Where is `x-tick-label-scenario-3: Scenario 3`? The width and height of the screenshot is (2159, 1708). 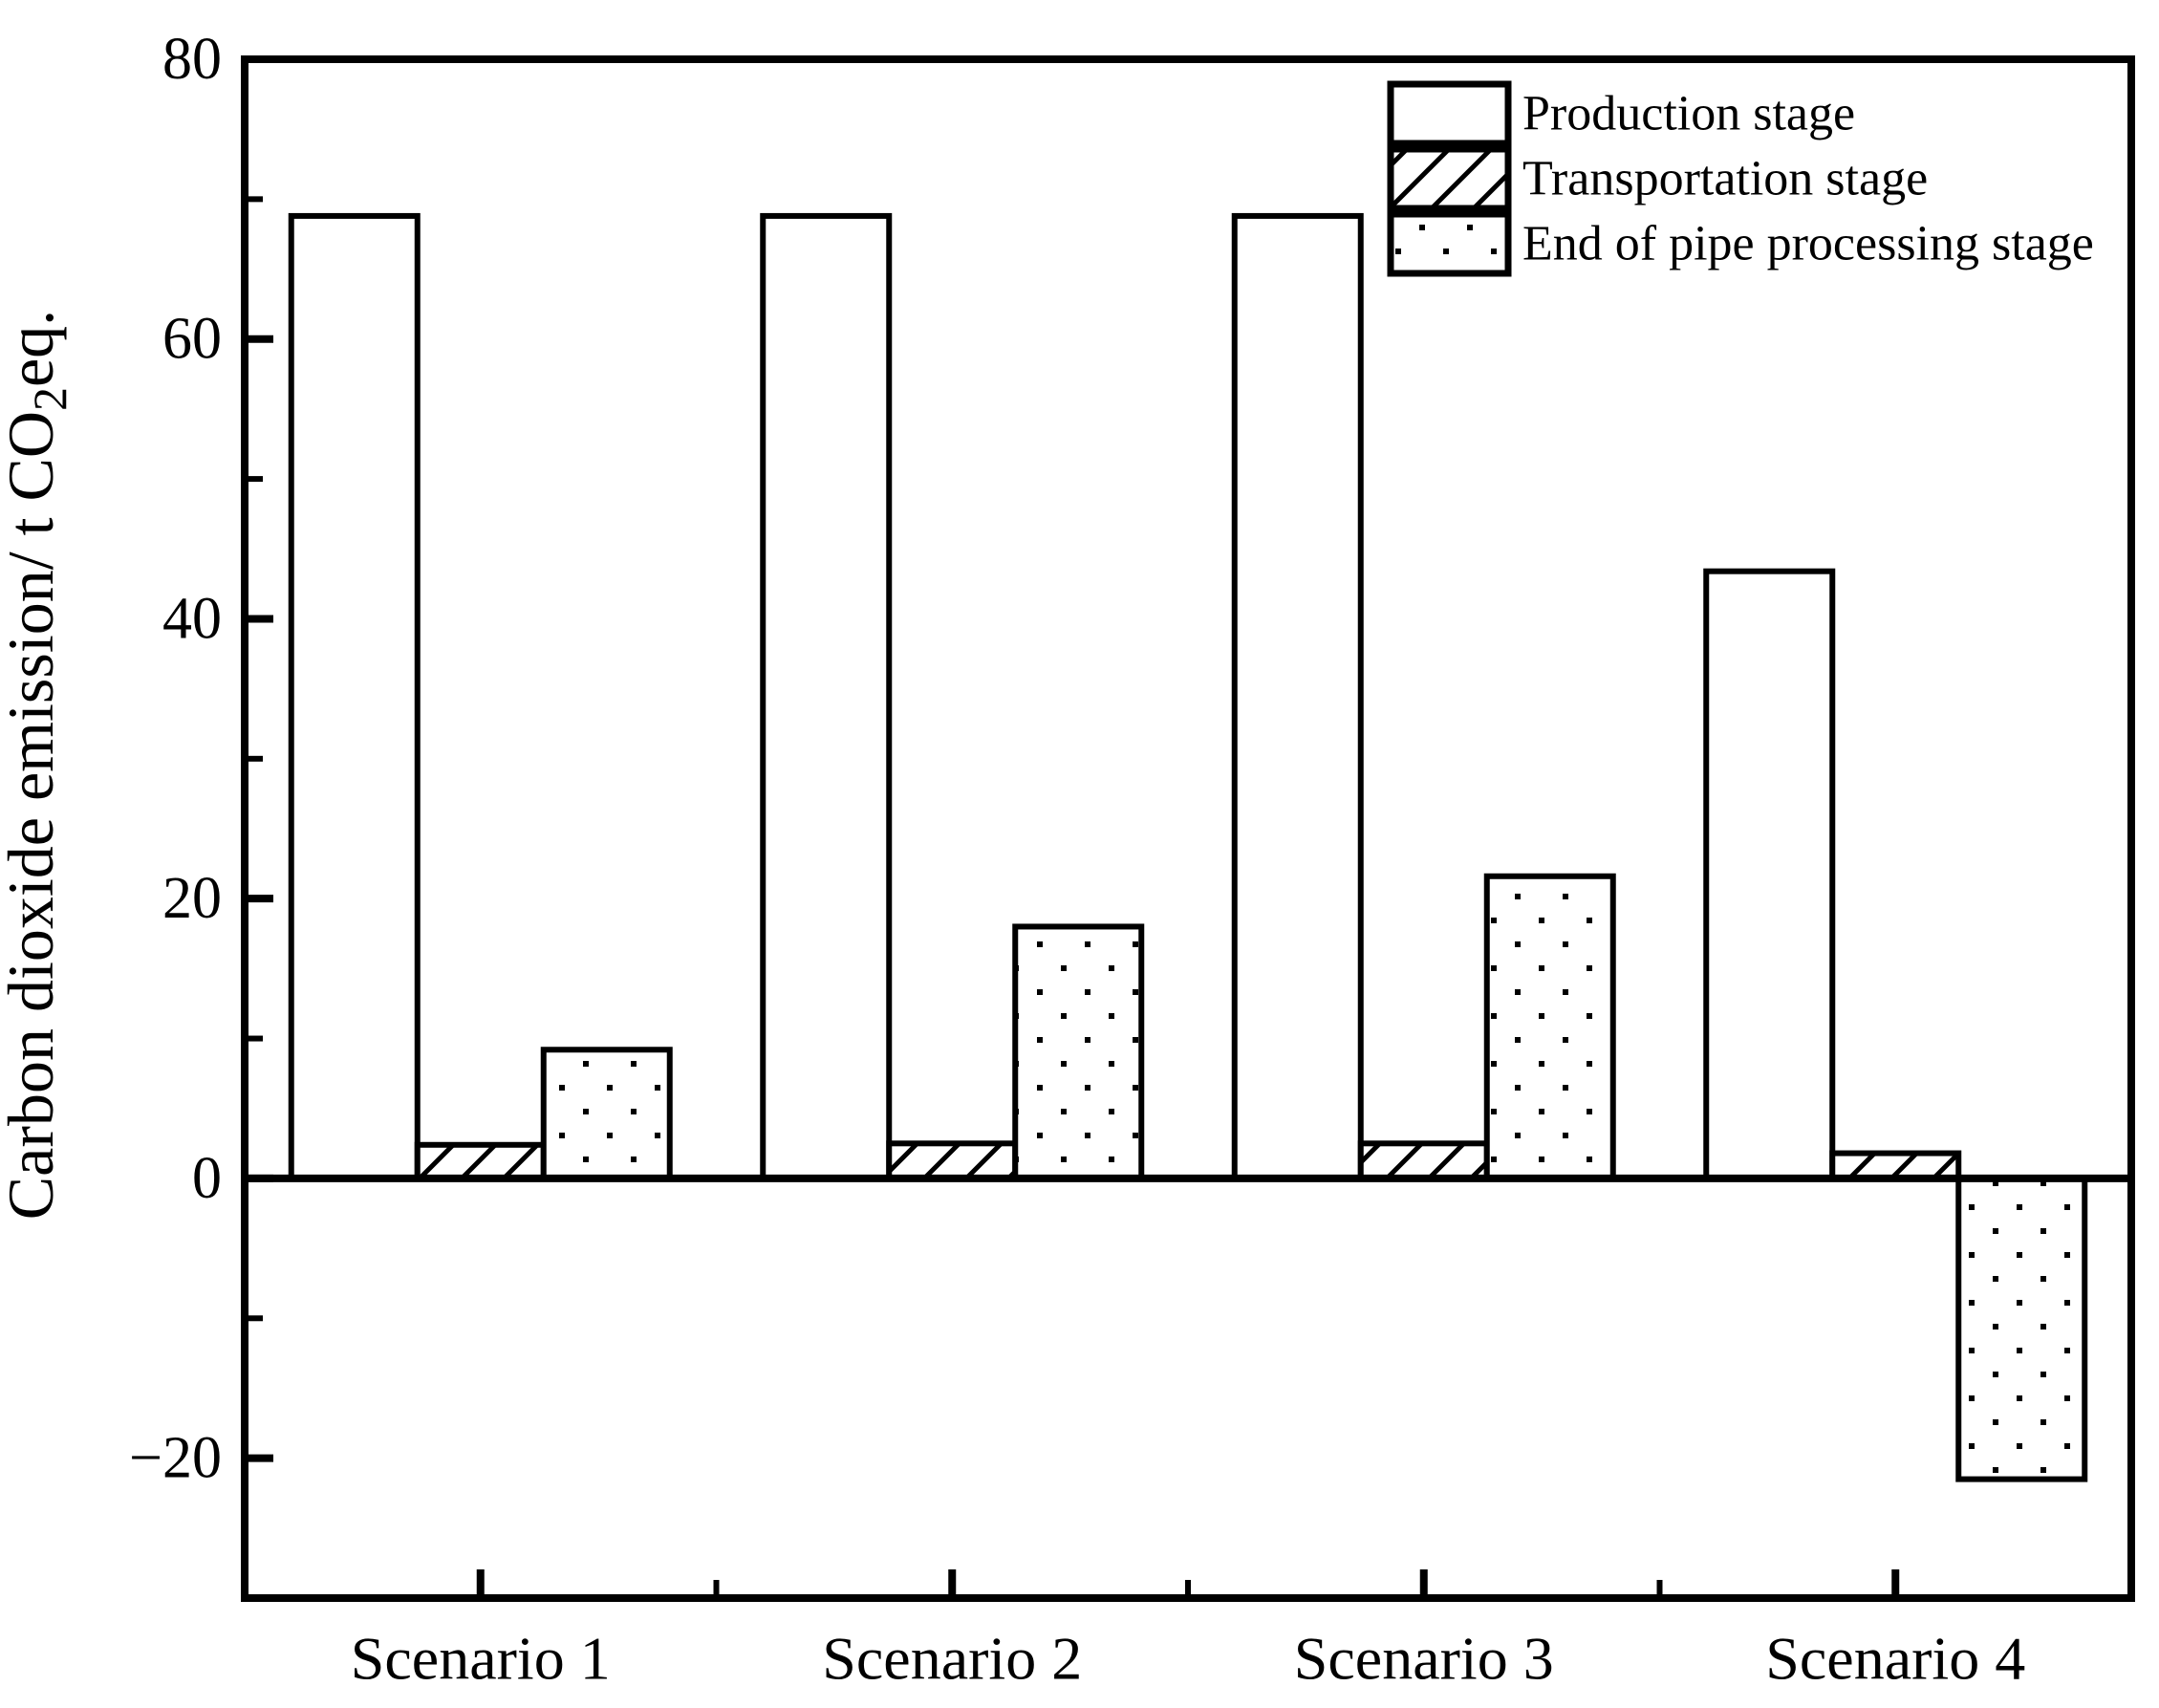 x-tick-label-scenario-3: Scenario 3 is located at coordinates (1424, 1659).